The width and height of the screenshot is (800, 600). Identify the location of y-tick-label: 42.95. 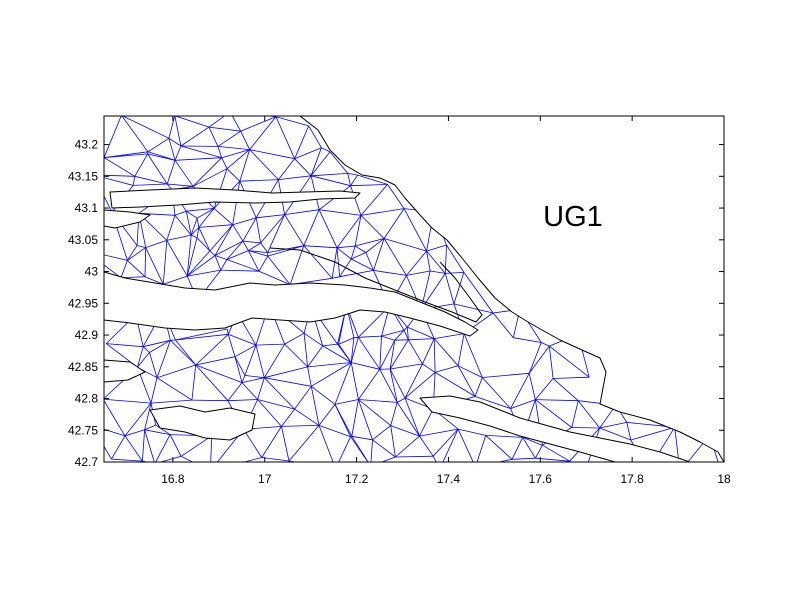
(83, 303).